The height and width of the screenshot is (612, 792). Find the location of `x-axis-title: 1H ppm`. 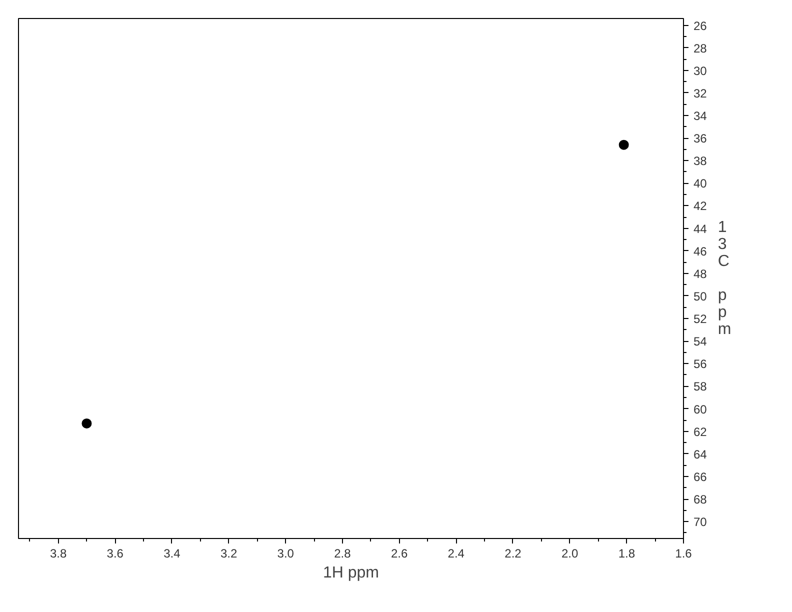

x-axis-title: 1H ppm is located at coordinates (351, 573).